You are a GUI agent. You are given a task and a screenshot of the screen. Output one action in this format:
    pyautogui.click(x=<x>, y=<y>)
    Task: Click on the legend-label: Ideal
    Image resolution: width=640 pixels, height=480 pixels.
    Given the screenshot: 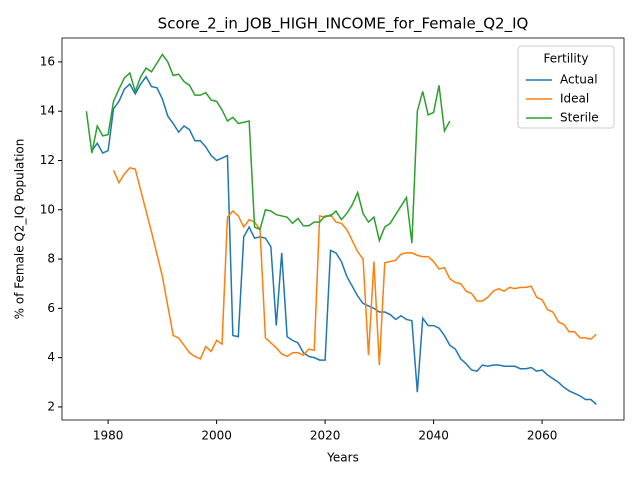 What is the action you would take?
    pyautogui.click(x=574, y=99)
    